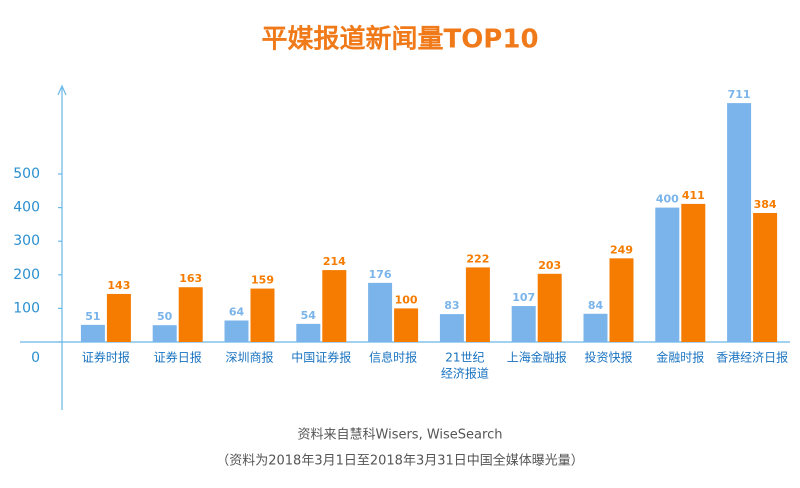 The width and height of the screenshot is (800, 488). What do you see at coordinates (393, 357) in the screenshot?
I see `x-tick-label: 信息时报` at bounding box center [393, 357].